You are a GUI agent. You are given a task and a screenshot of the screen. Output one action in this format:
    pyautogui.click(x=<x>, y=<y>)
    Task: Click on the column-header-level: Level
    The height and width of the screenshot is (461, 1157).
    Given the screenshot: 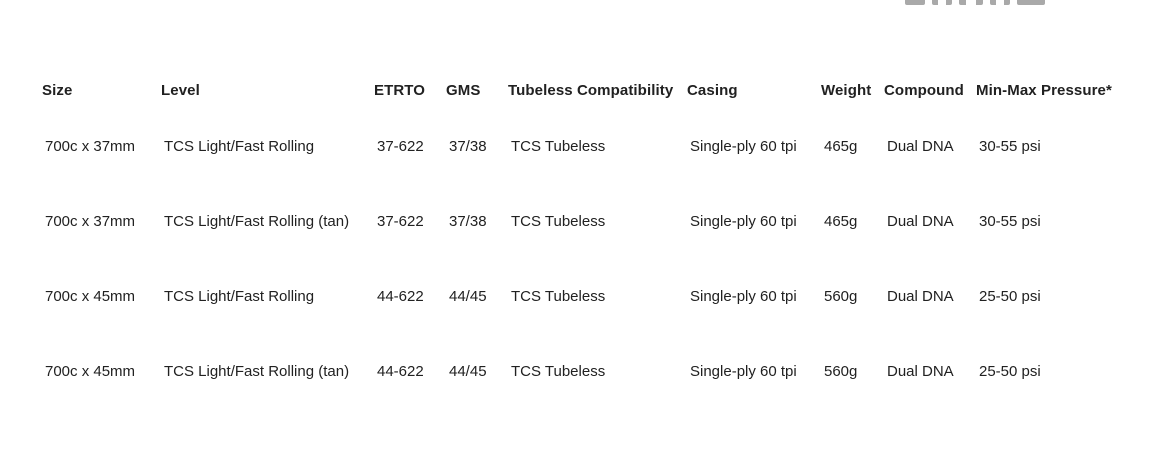 What is the action you would take?
    pyautogui.click(x=180, y=90)
    